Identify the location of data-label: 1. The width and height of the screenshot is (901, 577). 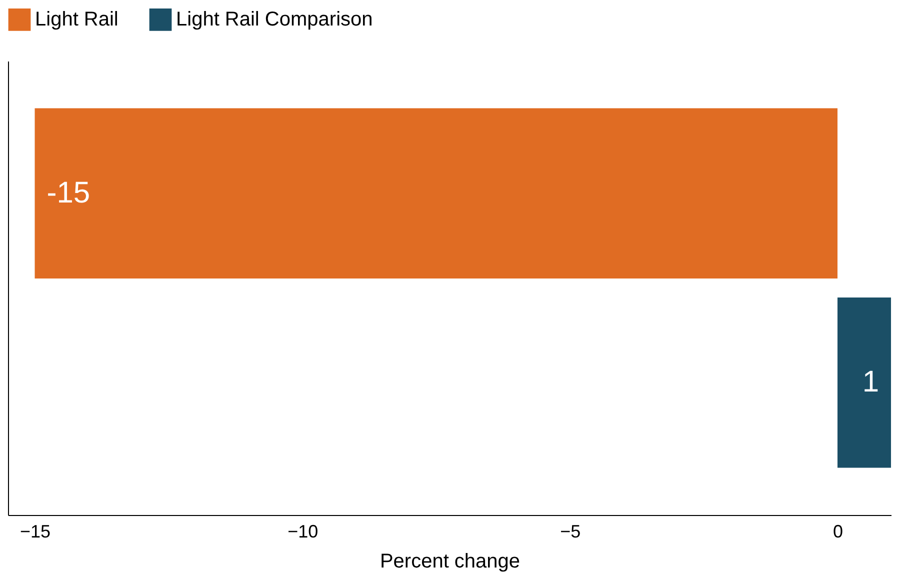
(870, 382).